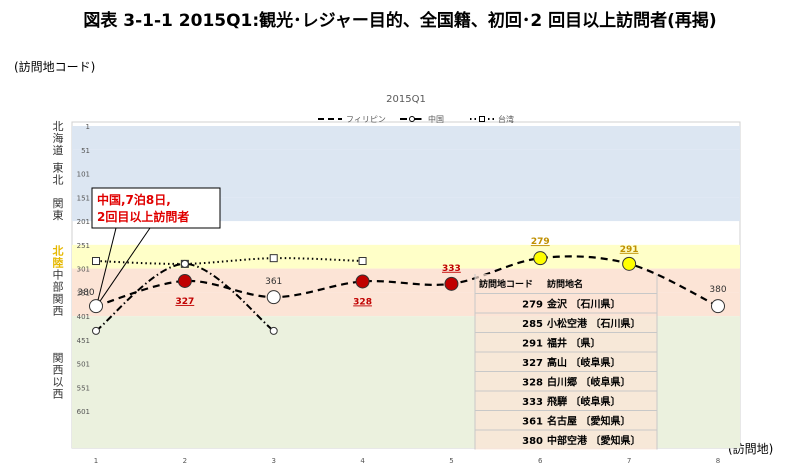  I want to click on y-tick-label: 201, so click(83, 222).